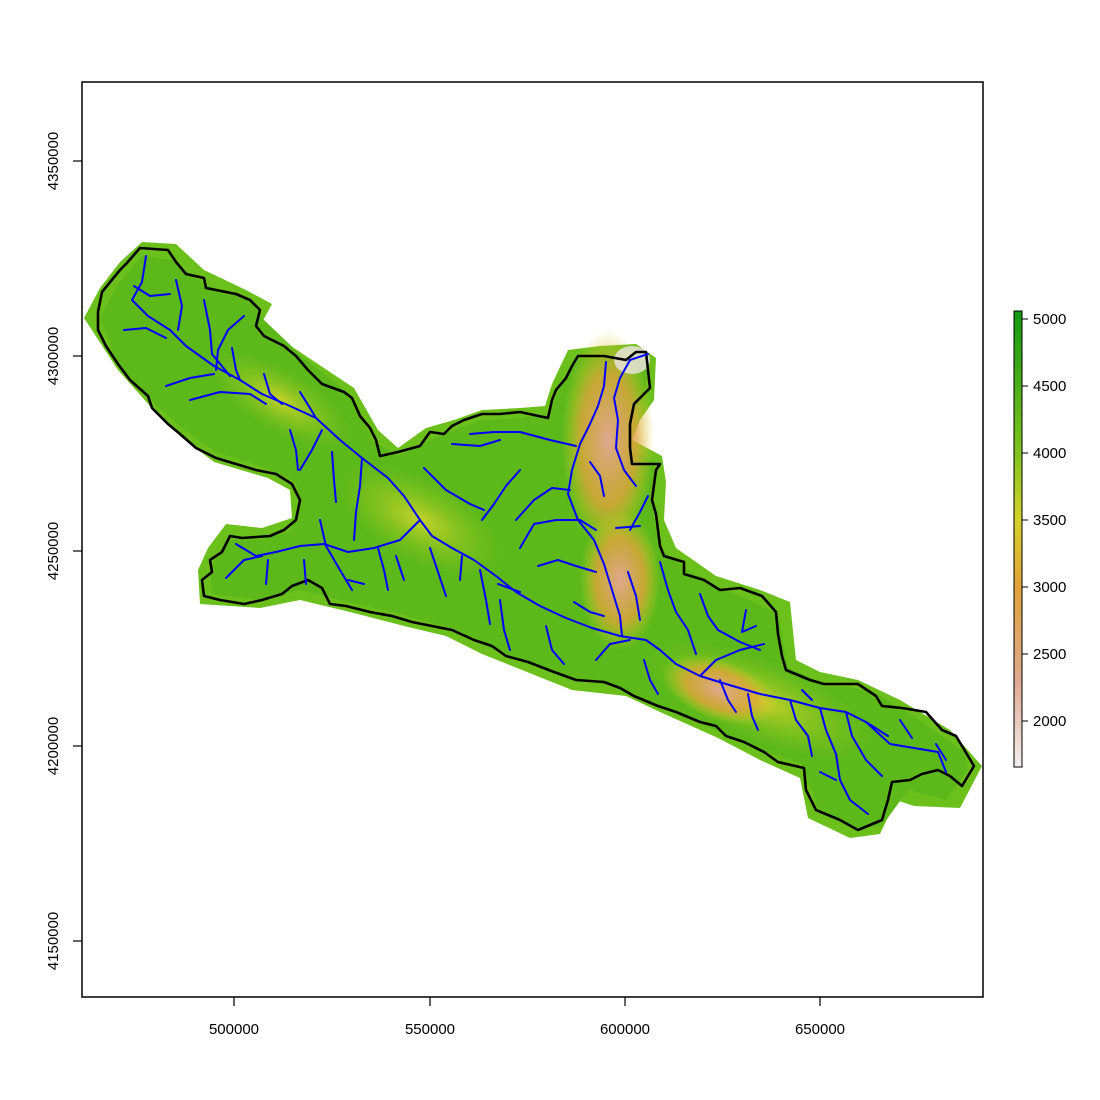  Describe the element at coordinates (1049, 587) in the screenshot. I see `legend-label: 3000` at that location.